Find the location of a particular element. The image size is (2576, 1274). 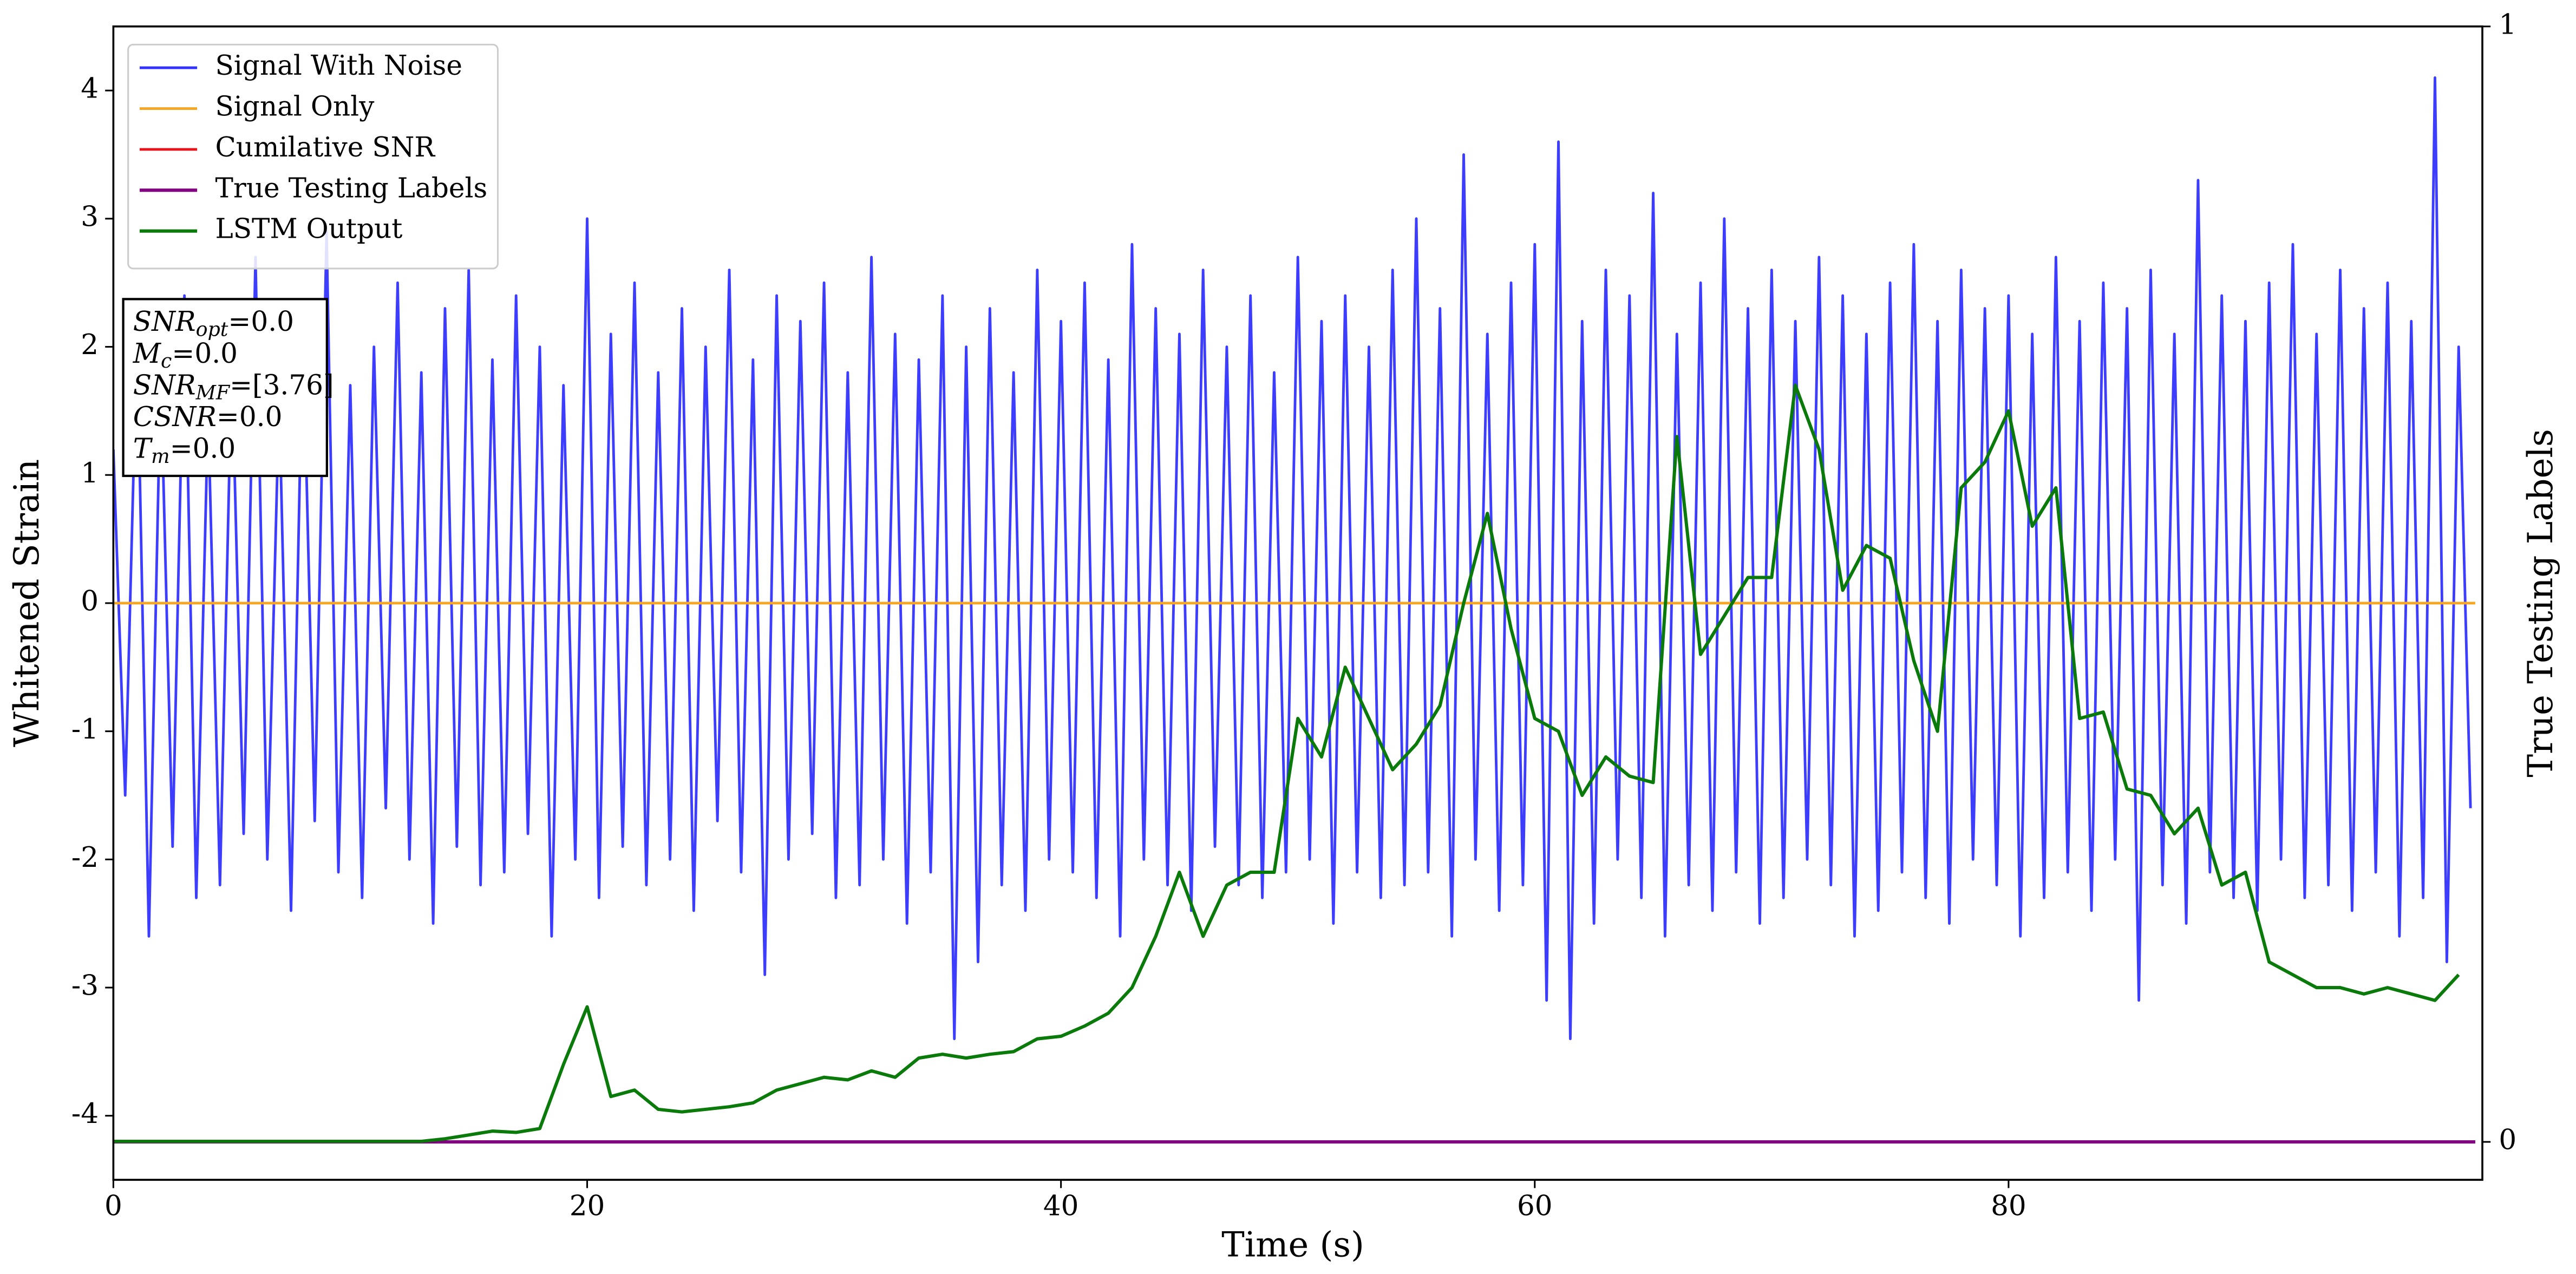

x-tick-label: 20 is located at coordinates (588, 1206).